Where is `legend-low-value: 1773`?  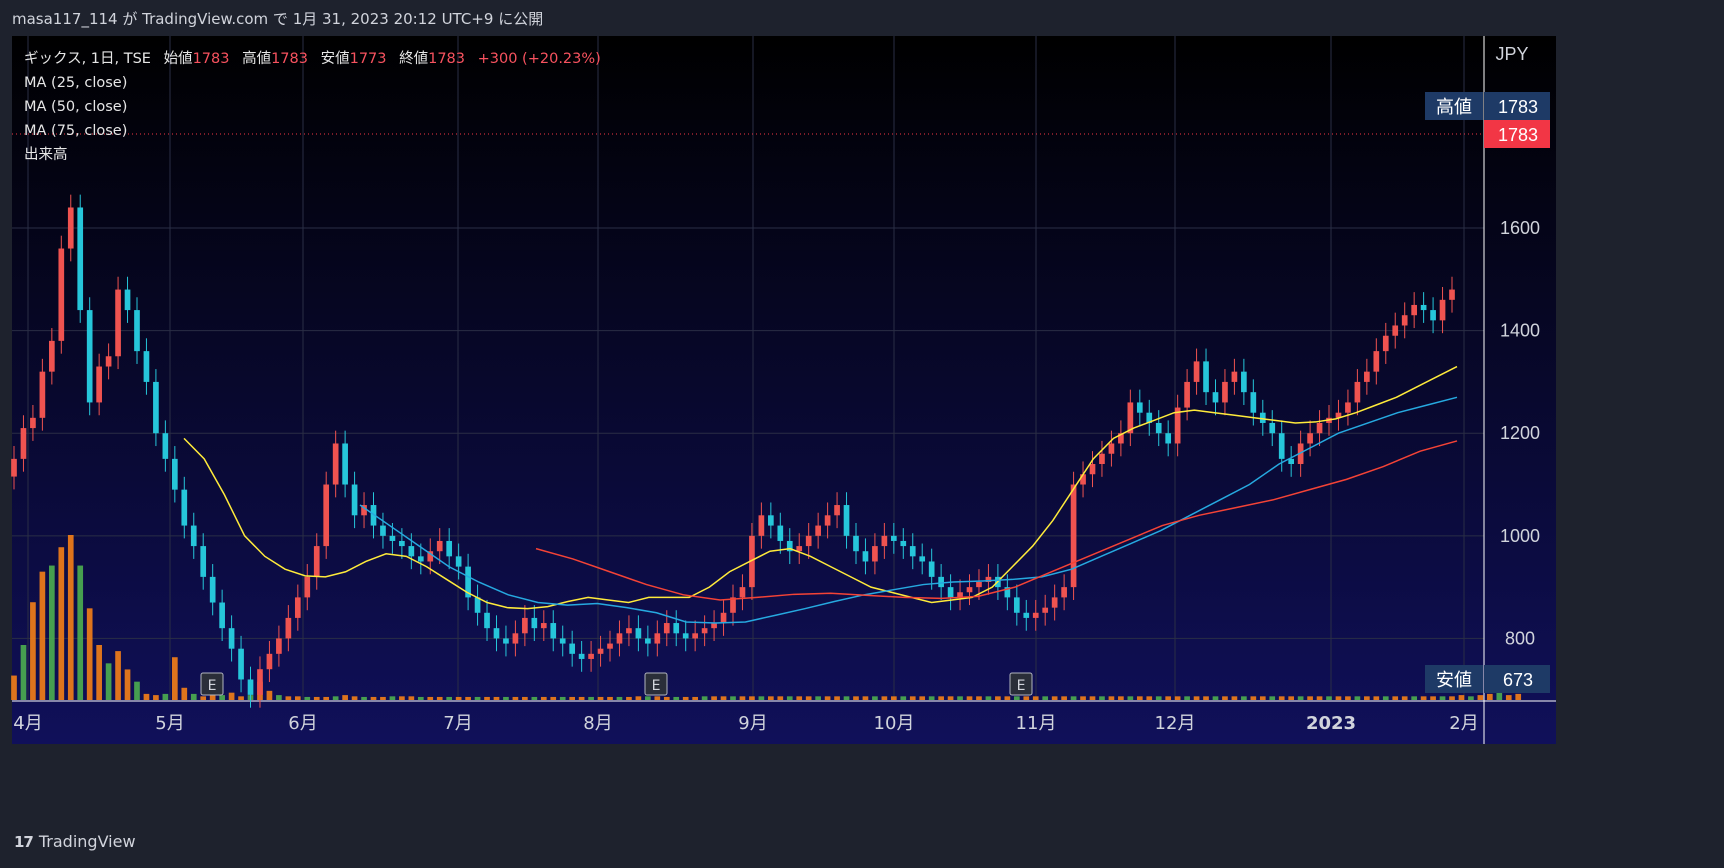
legend-low-value: 1773 is located at coordinates (368, 59).